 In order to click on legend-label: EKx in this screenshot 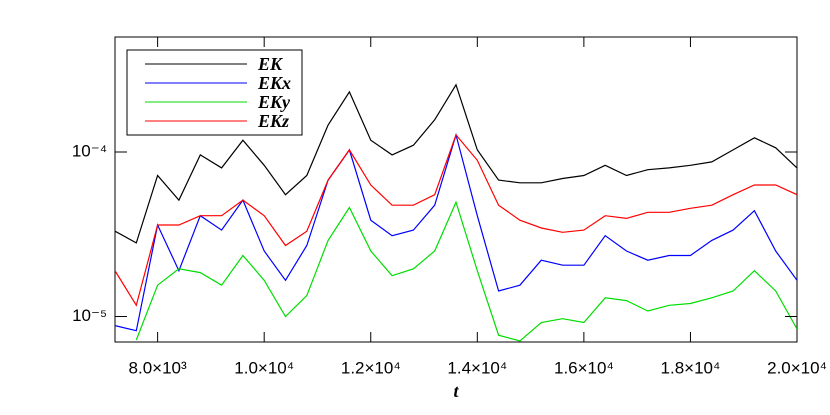, I will do `click(274, 83)`.